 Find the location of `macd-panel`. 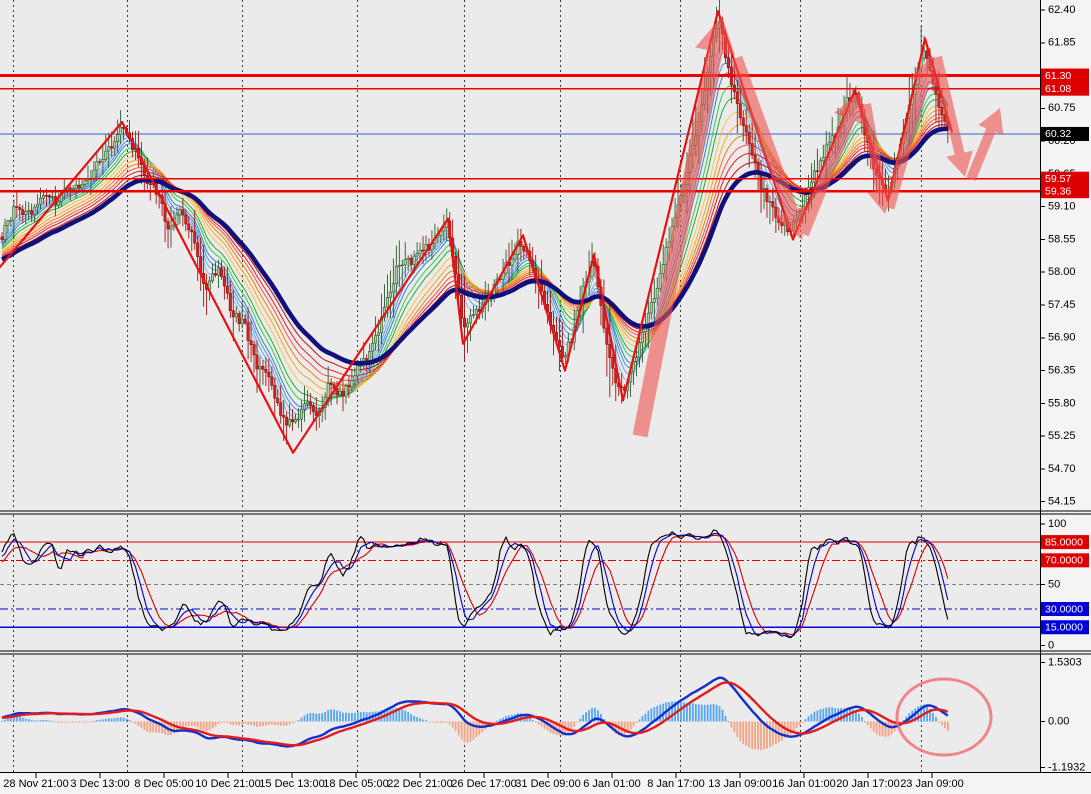

macd-panel is located at coordinates (475, 713).